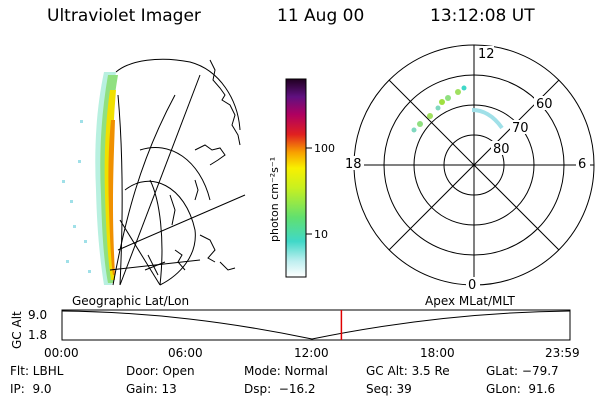 Image resolution: width=600 pixels, height=400 pixels. I want to click on timeline-y-label: GC Alt, so click(17, 330).